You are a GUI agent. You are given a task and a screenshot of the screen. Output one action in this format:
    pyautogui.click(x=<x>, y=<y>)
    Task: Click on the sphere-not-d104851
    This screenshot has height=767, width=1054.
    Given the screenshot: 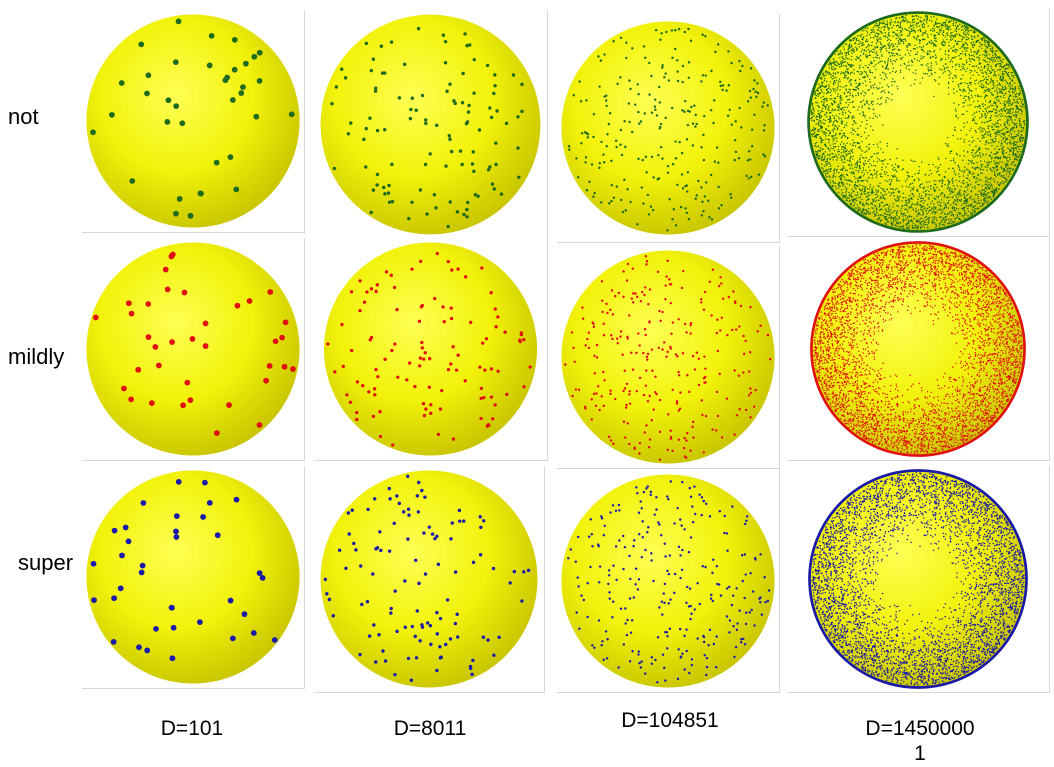 What is the action you would take?
    pyautogui.click(x=668, y=128)
    